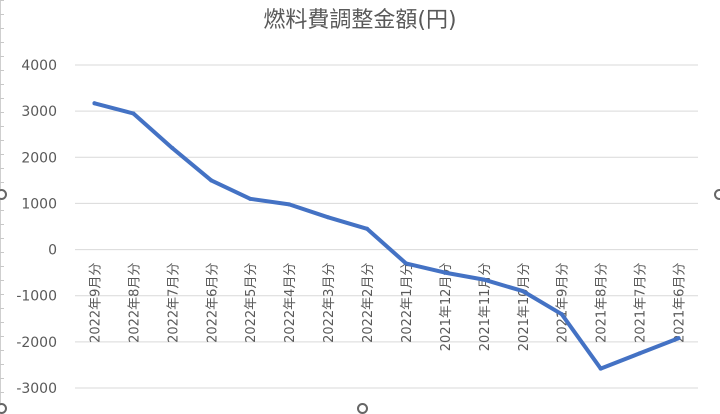 The image size is (720, 414). I want to click on x-tick-label: 2021年8月分, so click(602, 303).